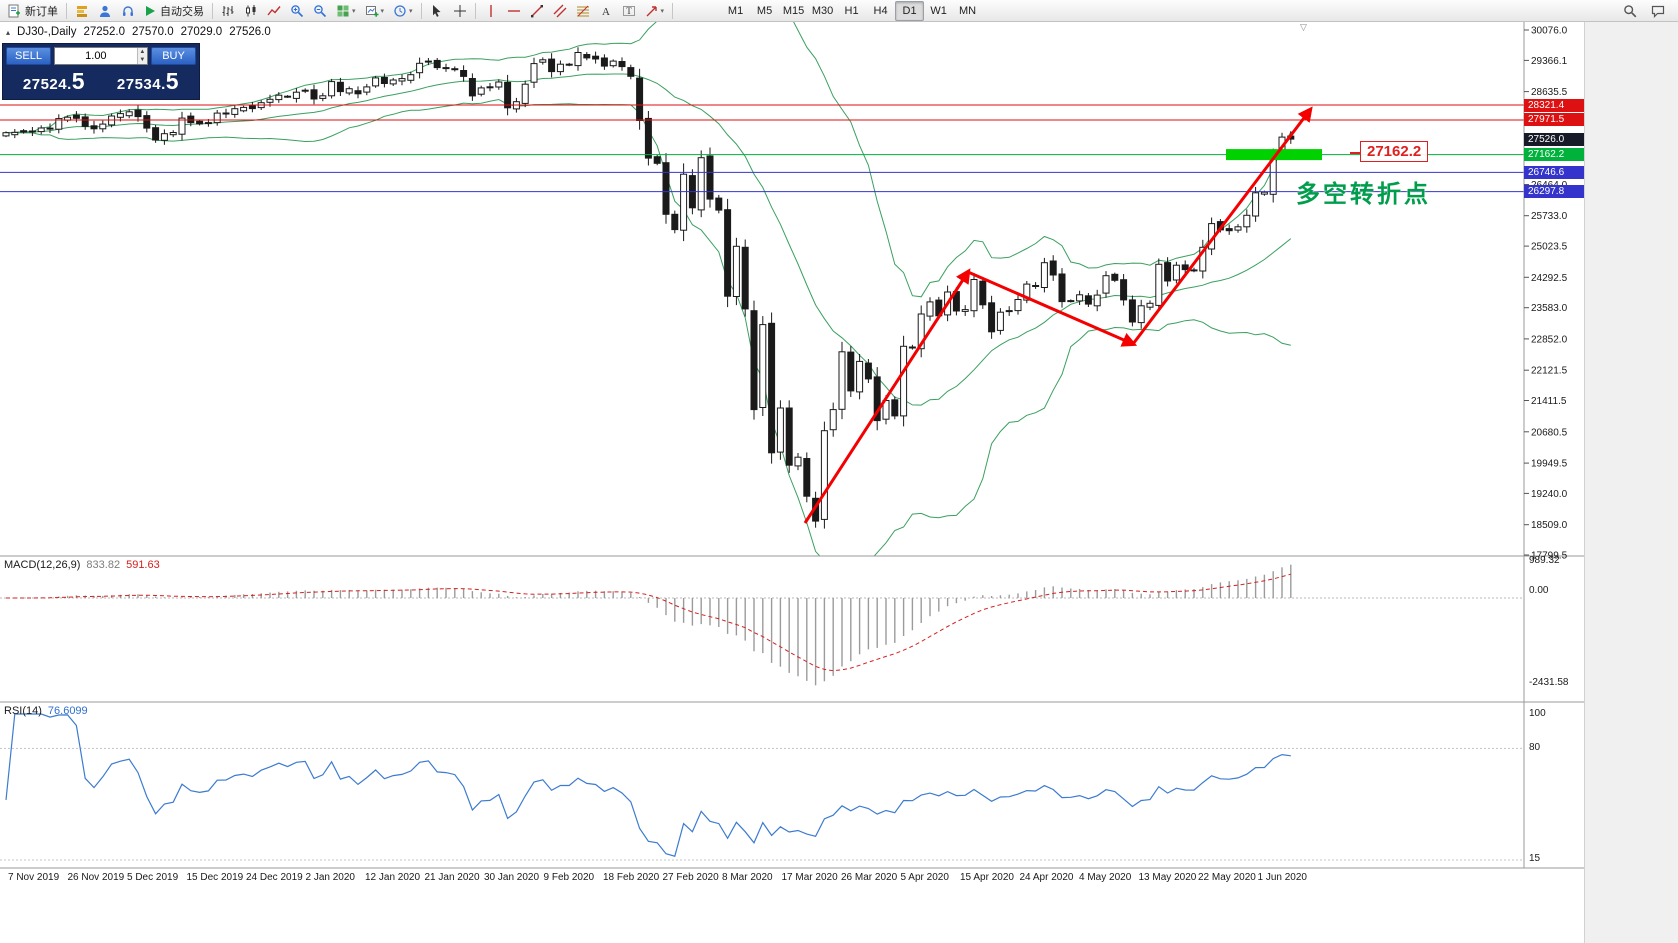  I want to click on price-tag-27971.5: 27971.5, so click(1554, 120).